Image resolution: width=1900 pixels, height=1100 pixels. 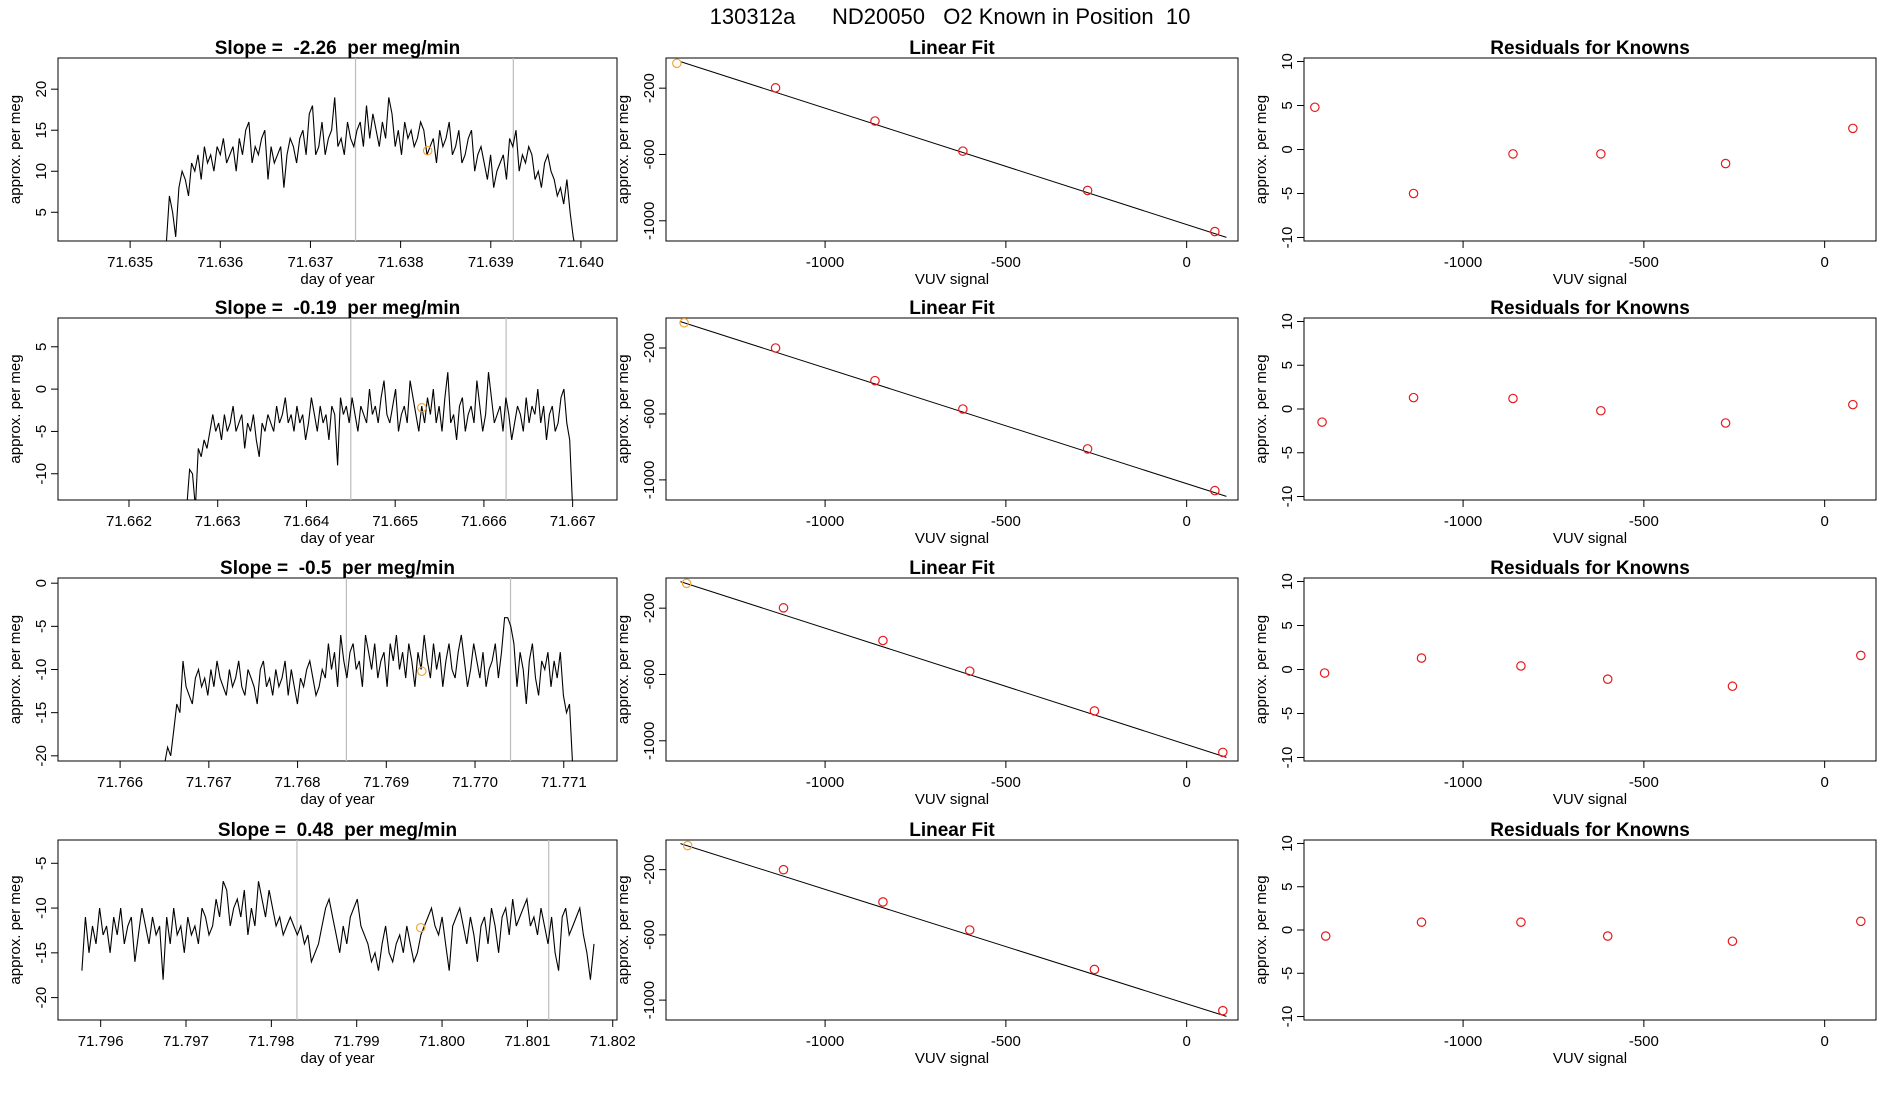 What do you see at coordinates (120, 782) in the screenshot?
I see `x-tick-label: 71.766` at bounding box center [120, 782].